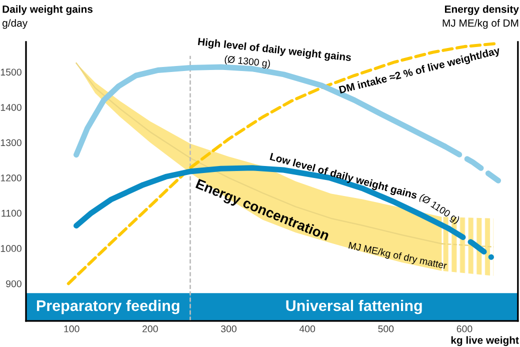  I want to click on annotation: (Ø 1300 g), so click(247, 62).